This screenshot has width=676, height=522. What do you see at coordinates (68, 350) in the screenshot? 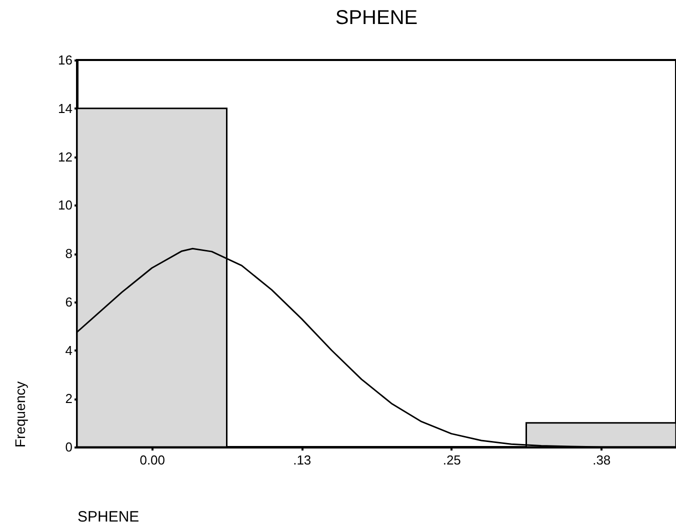
I see `y-tick-label: 4` at bounding box center [68, 350].